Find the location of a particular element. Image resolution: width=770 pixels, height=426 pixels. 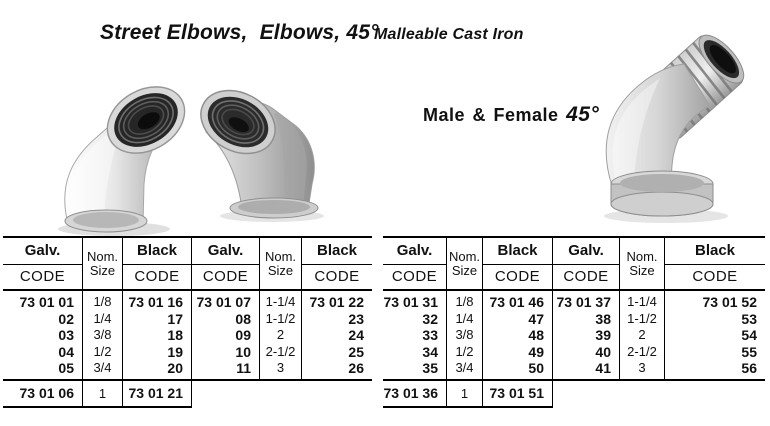

black-code-column: 73 01 52 53 54 55 56 is located at coordinates (715, 335).